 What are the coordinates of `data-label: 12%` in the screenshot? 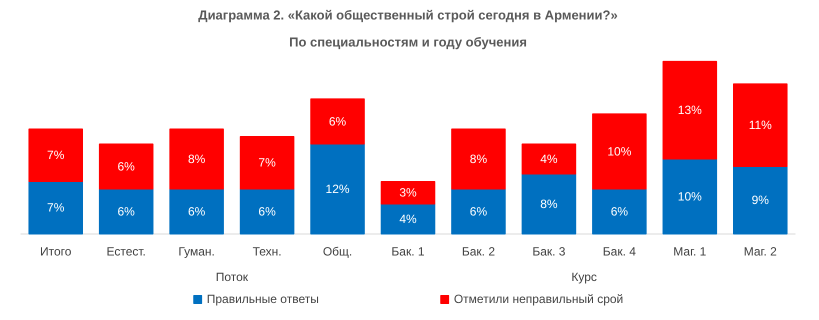 It's located at (338, 189).